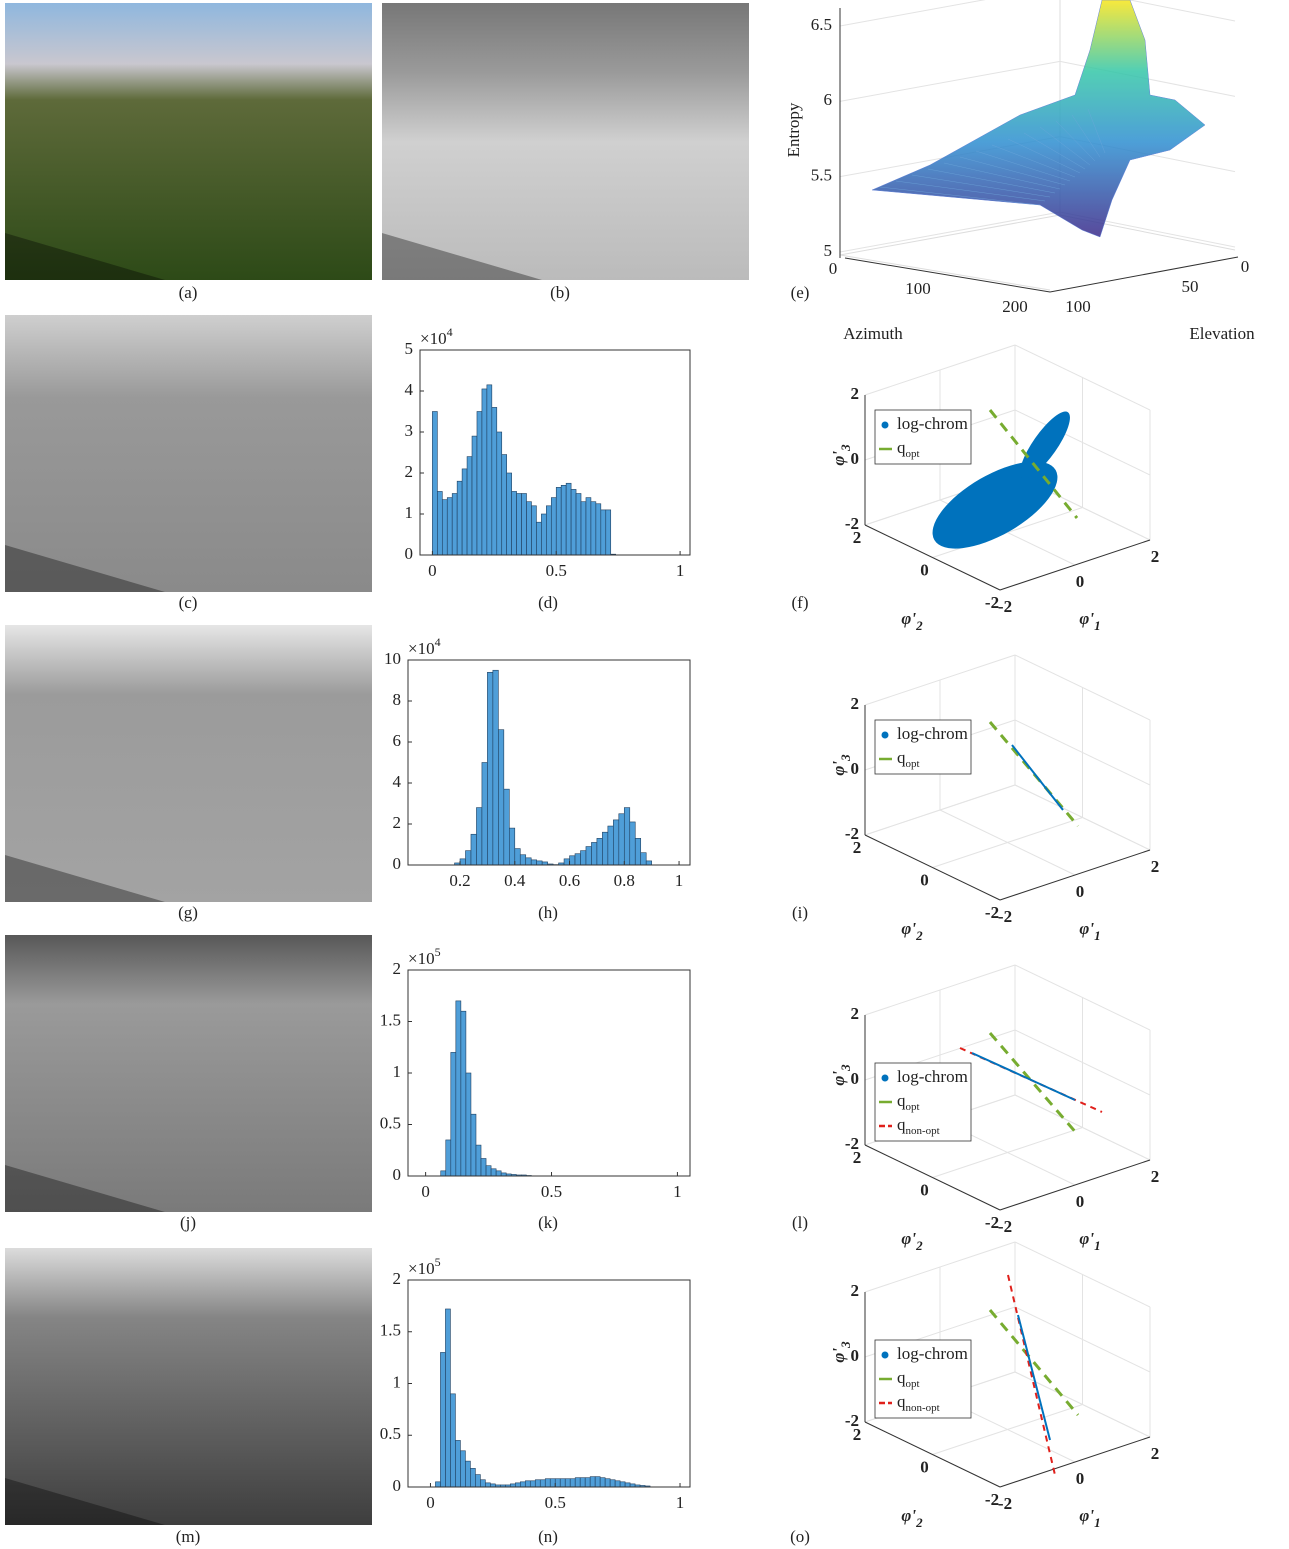 This screenshot has height=1549, width=1289. What do you see at coordinates (551, 1191) in the screenshot?
I see `x-tick-label: 0.5` at bounding box center [551, 1191].